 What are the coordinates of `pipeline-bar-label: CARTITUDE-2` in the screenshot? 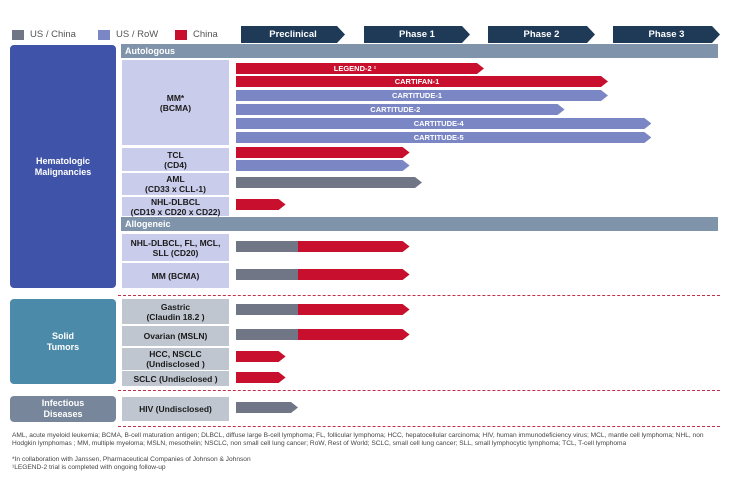 It's located at (395, 109).